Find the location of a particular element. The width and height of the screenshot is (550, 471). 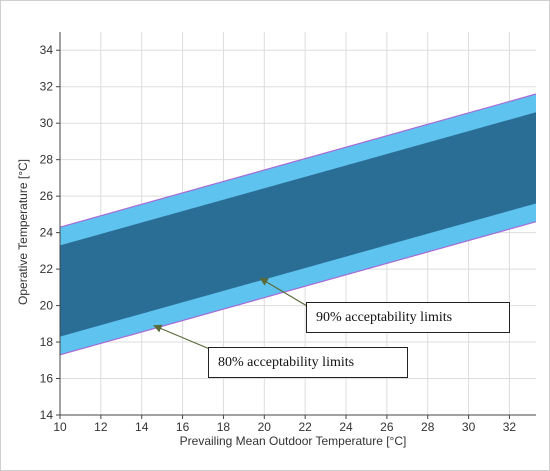

callout-80-acceptability: 80% acceptability limits is located at coordinates (308, 362).